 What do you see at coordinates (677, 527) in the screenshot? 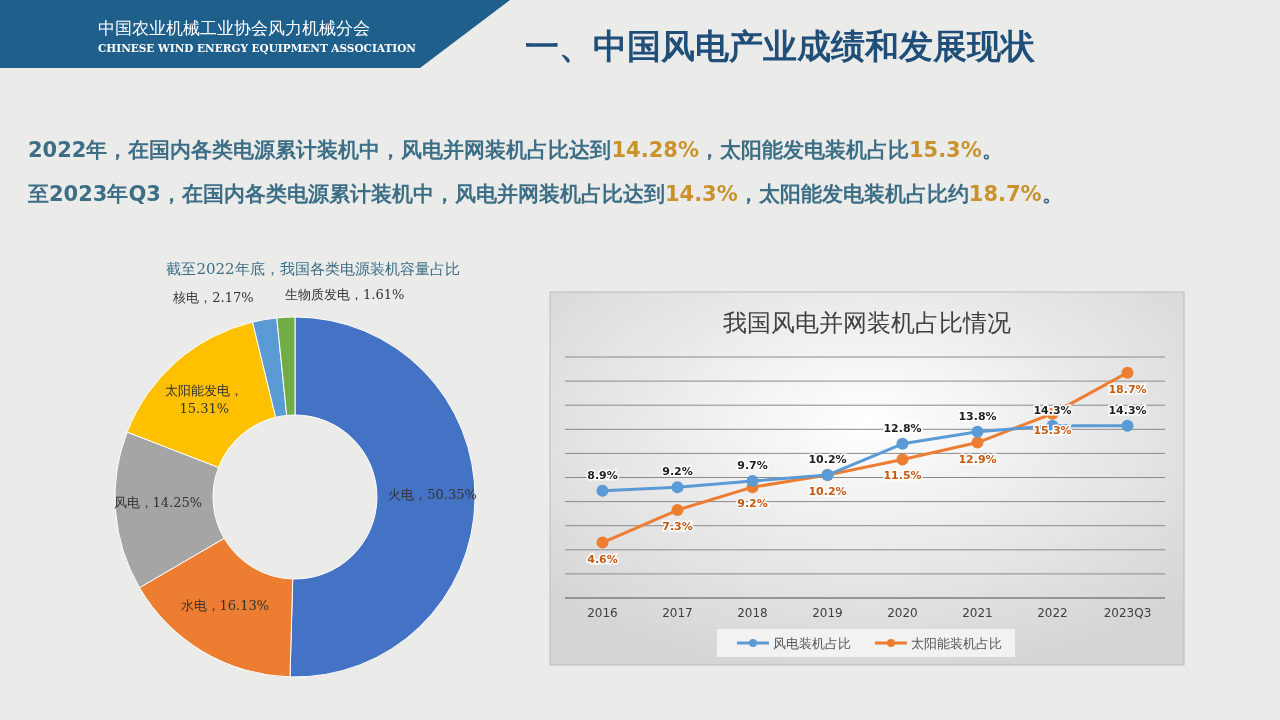
I see `data-label: 7.3%` at bounding box center [677, 527].